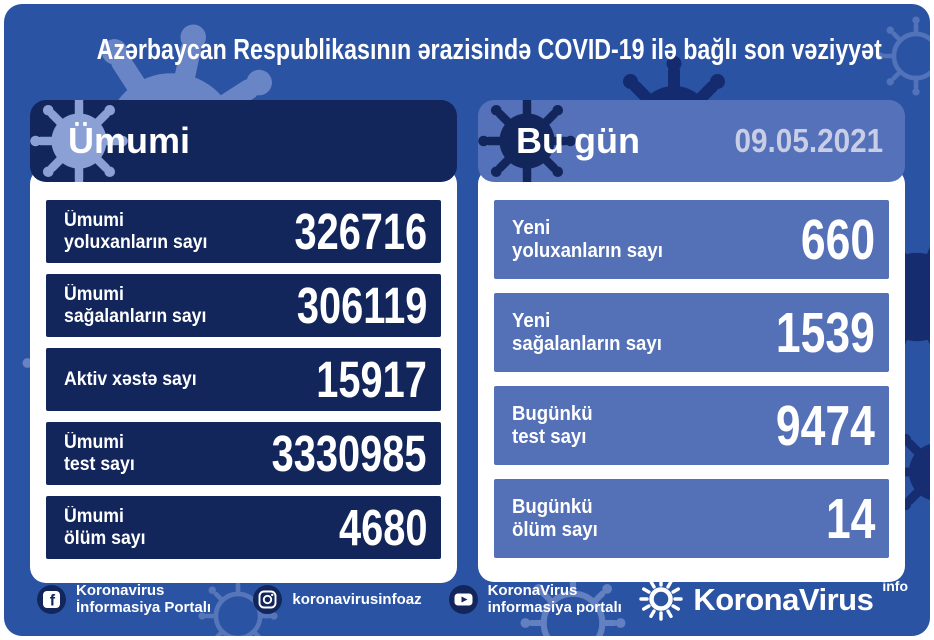  I want to click on instagram-link: koronavirusinfoaz, so click(337, 599).